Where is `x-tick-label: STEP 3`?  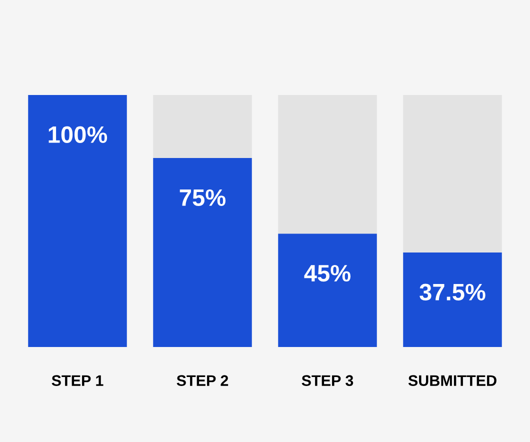 x-tick-label: STEP 3 is located at coordinates (328, 380).